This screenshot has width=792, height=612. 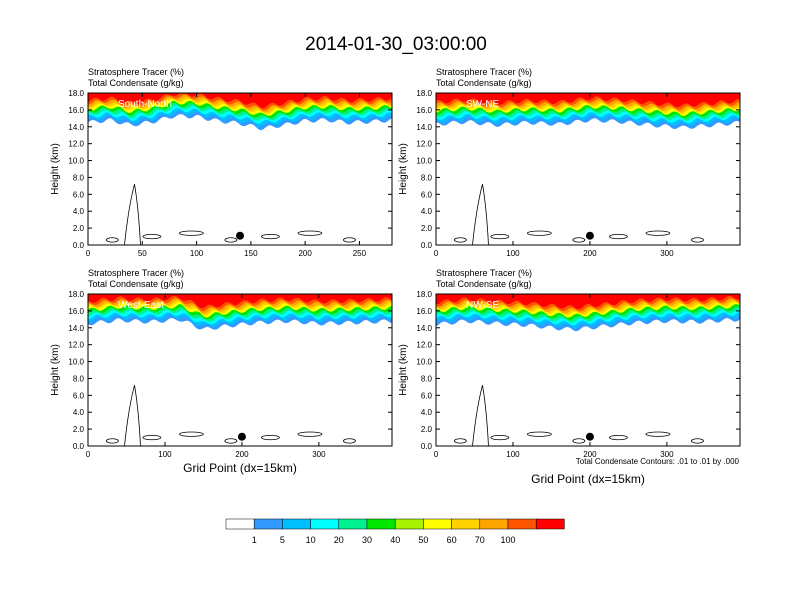 I want to click on x-tick-label: 250, so click(x=360, y=253).